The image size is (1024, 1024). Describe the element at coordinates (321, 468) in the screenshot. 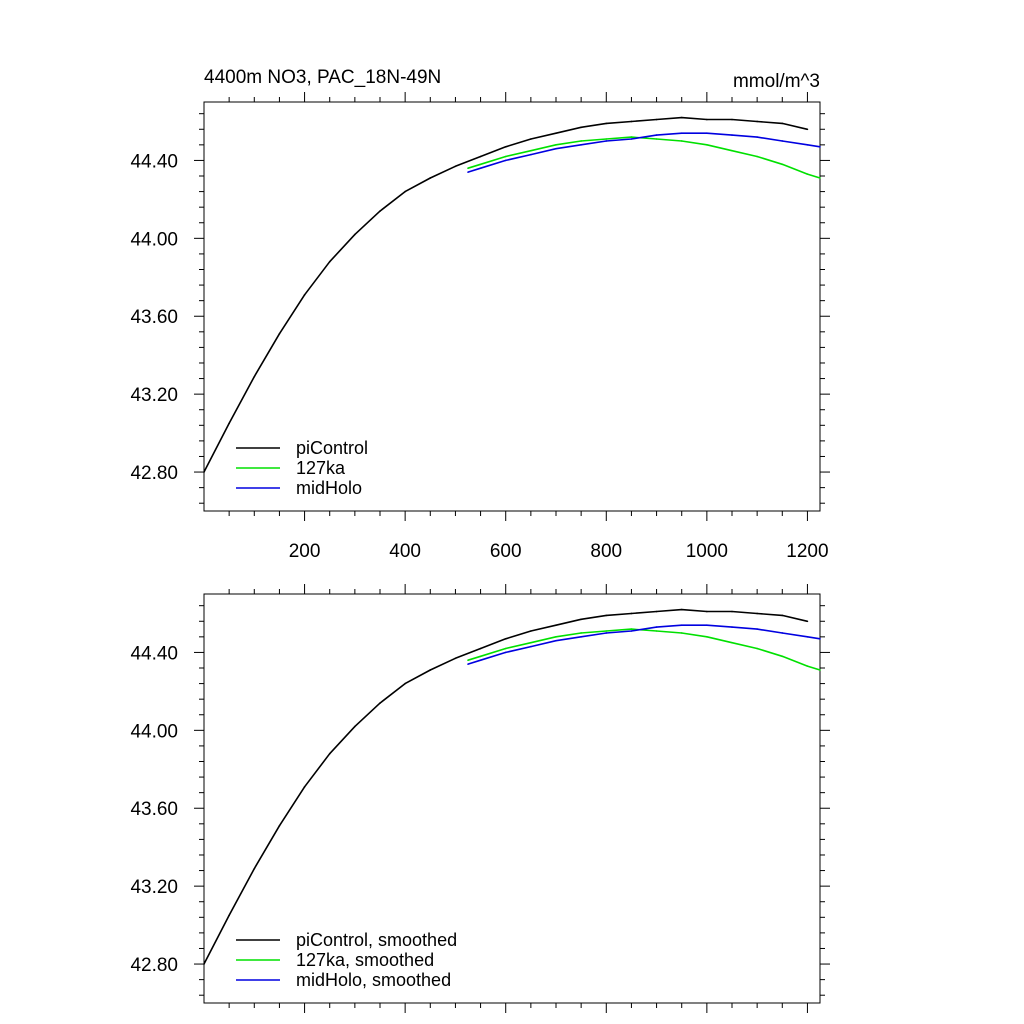

I see `chart-1-legend-label: 127ka` at that location.